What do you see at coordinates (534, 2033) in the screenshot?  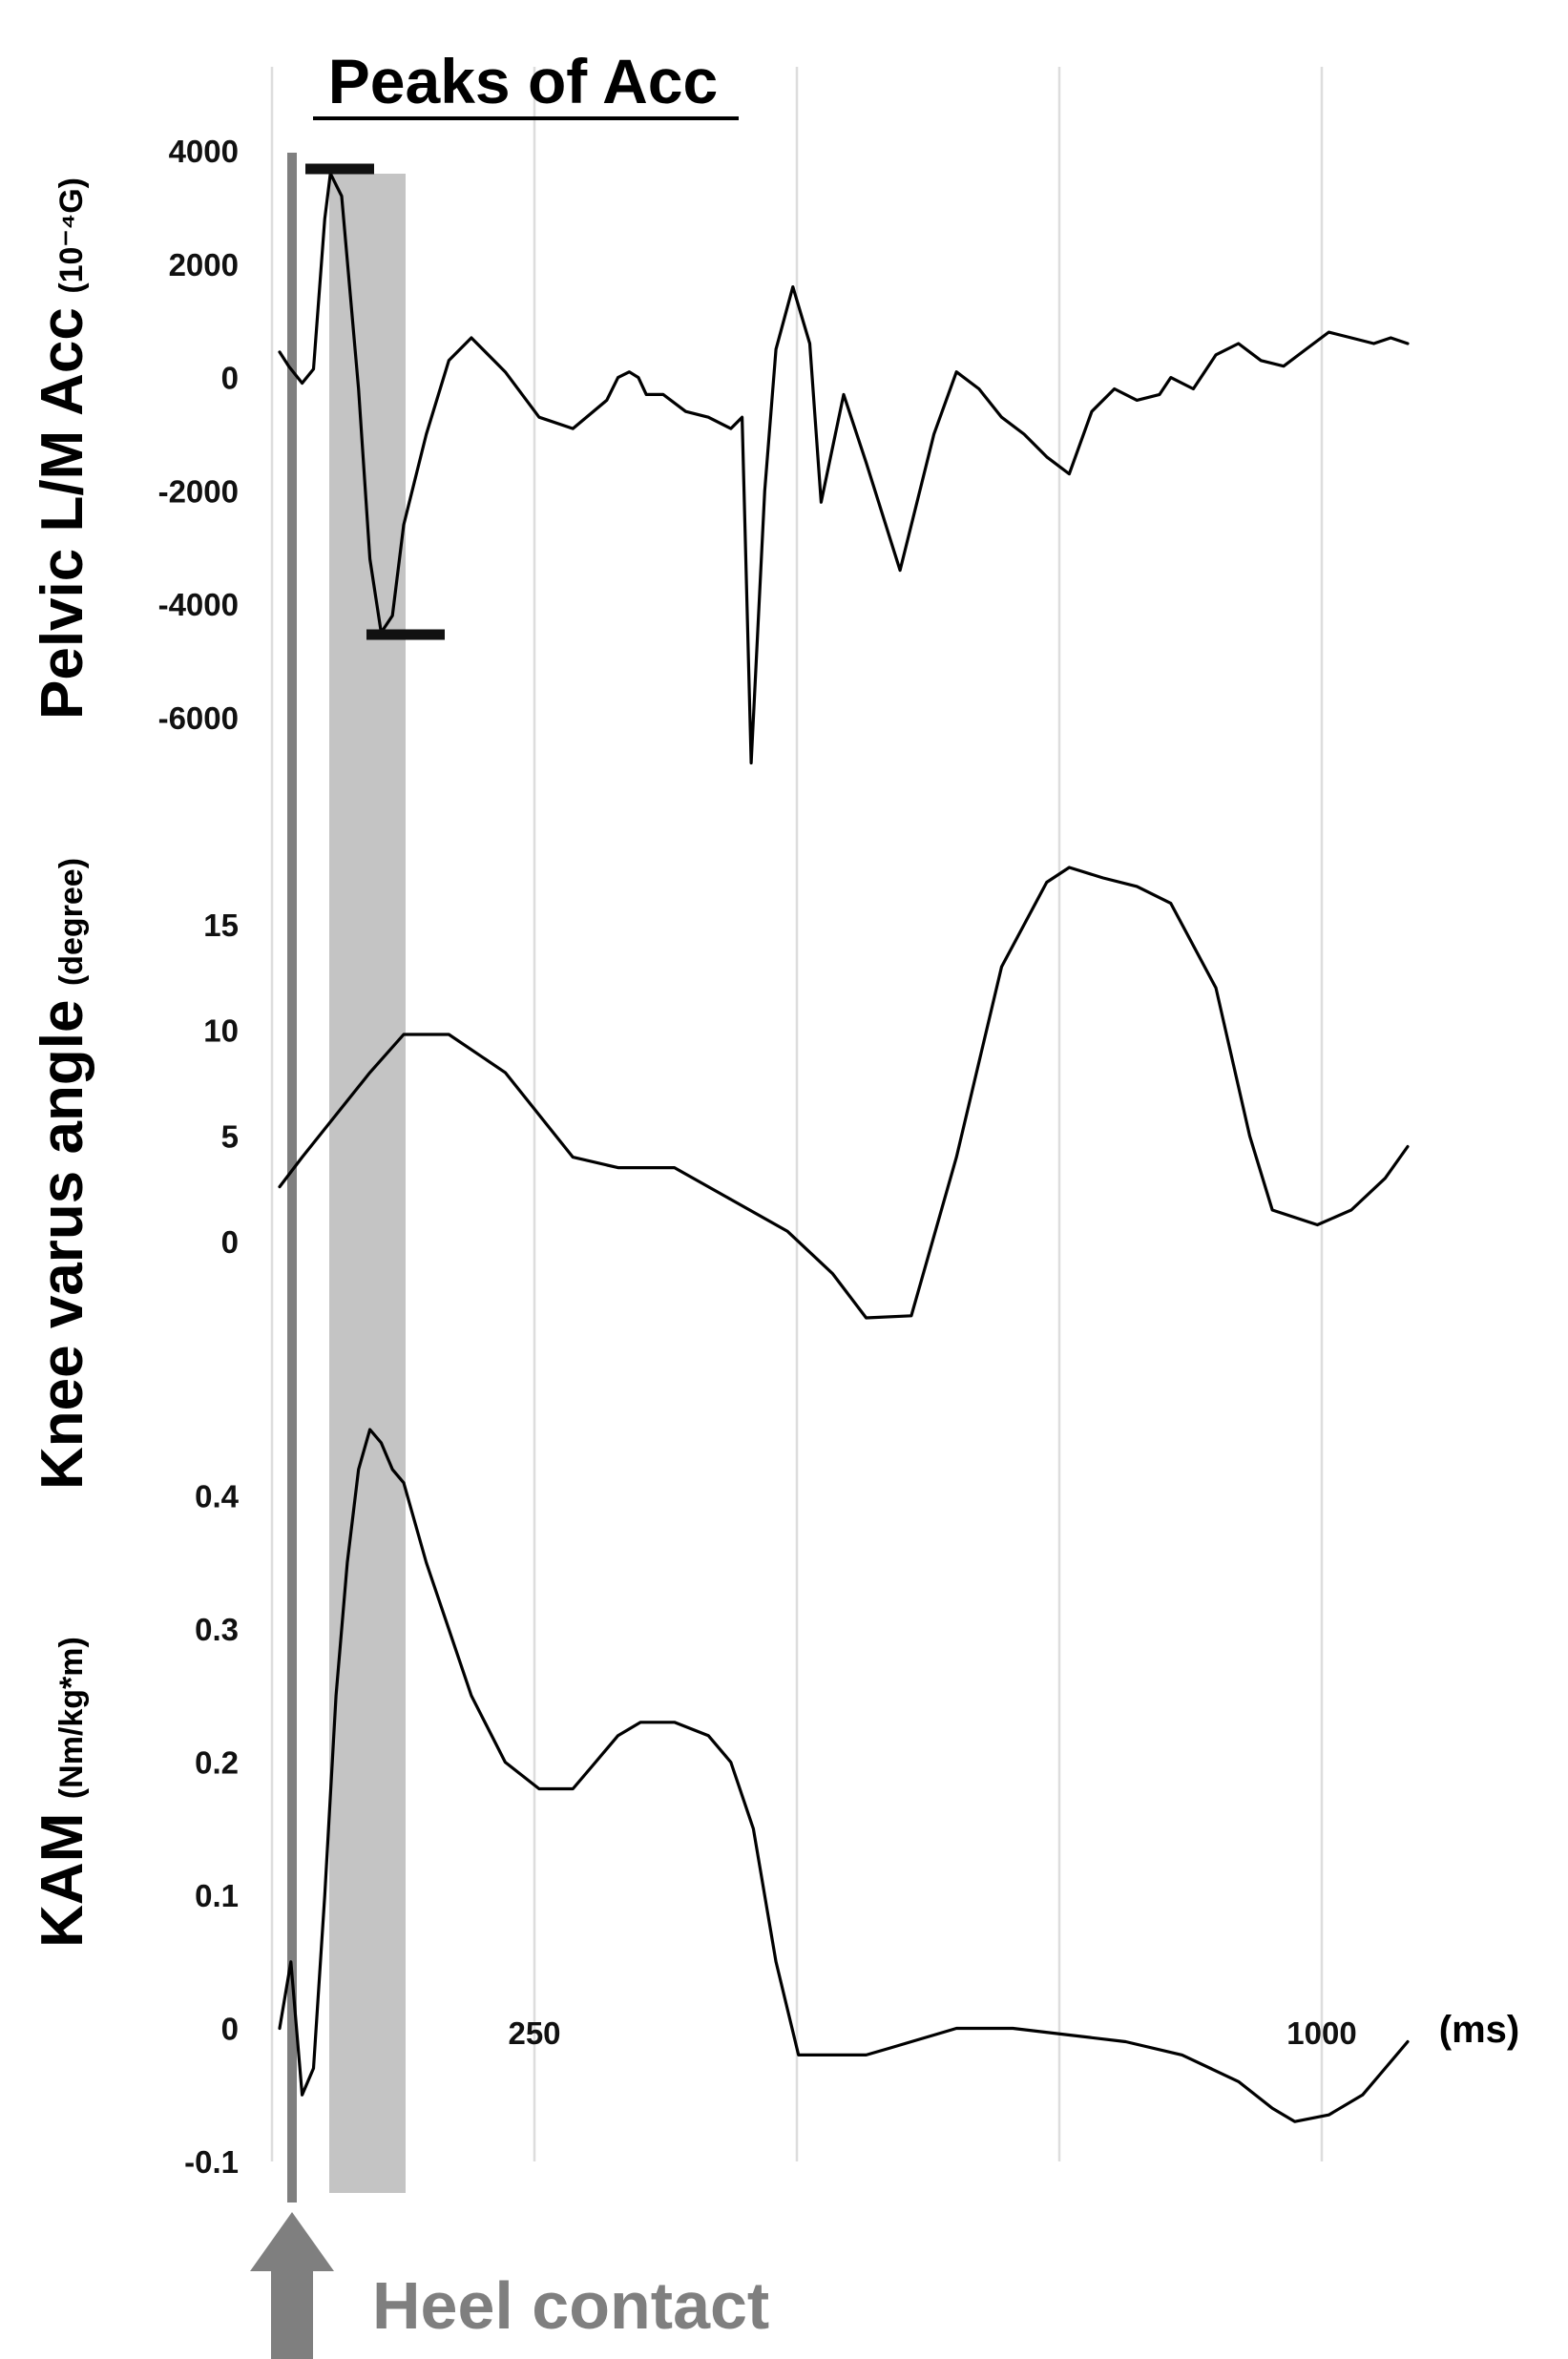 I see `x-tick-250: 250` at bounding box center [534, 2033].